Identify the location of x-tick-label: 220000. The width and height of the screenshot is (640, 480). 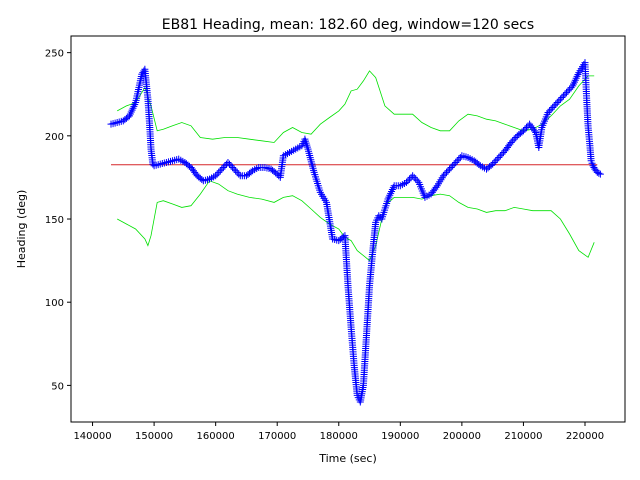
(585, 436).